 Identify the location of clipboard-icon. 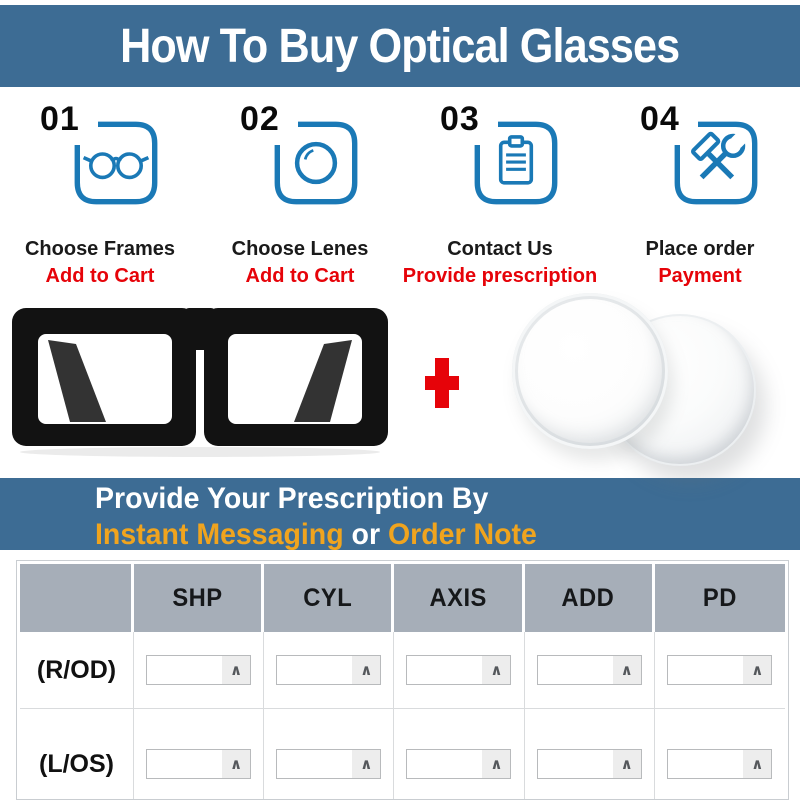
(516, 163).